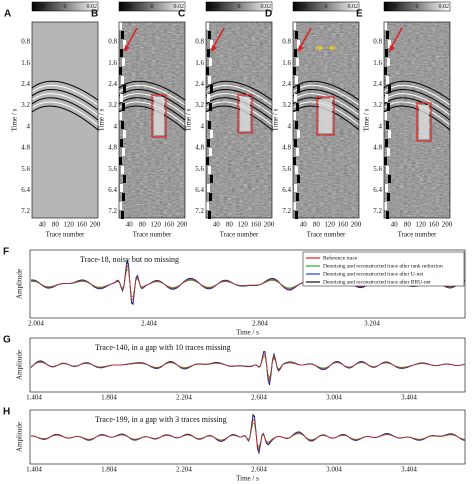 The image size is (474, 484). What do you see at coordinates (109, 470) in the screenshot?
I see `x-tick-label: 1.804` at bounding box center [109, 470].